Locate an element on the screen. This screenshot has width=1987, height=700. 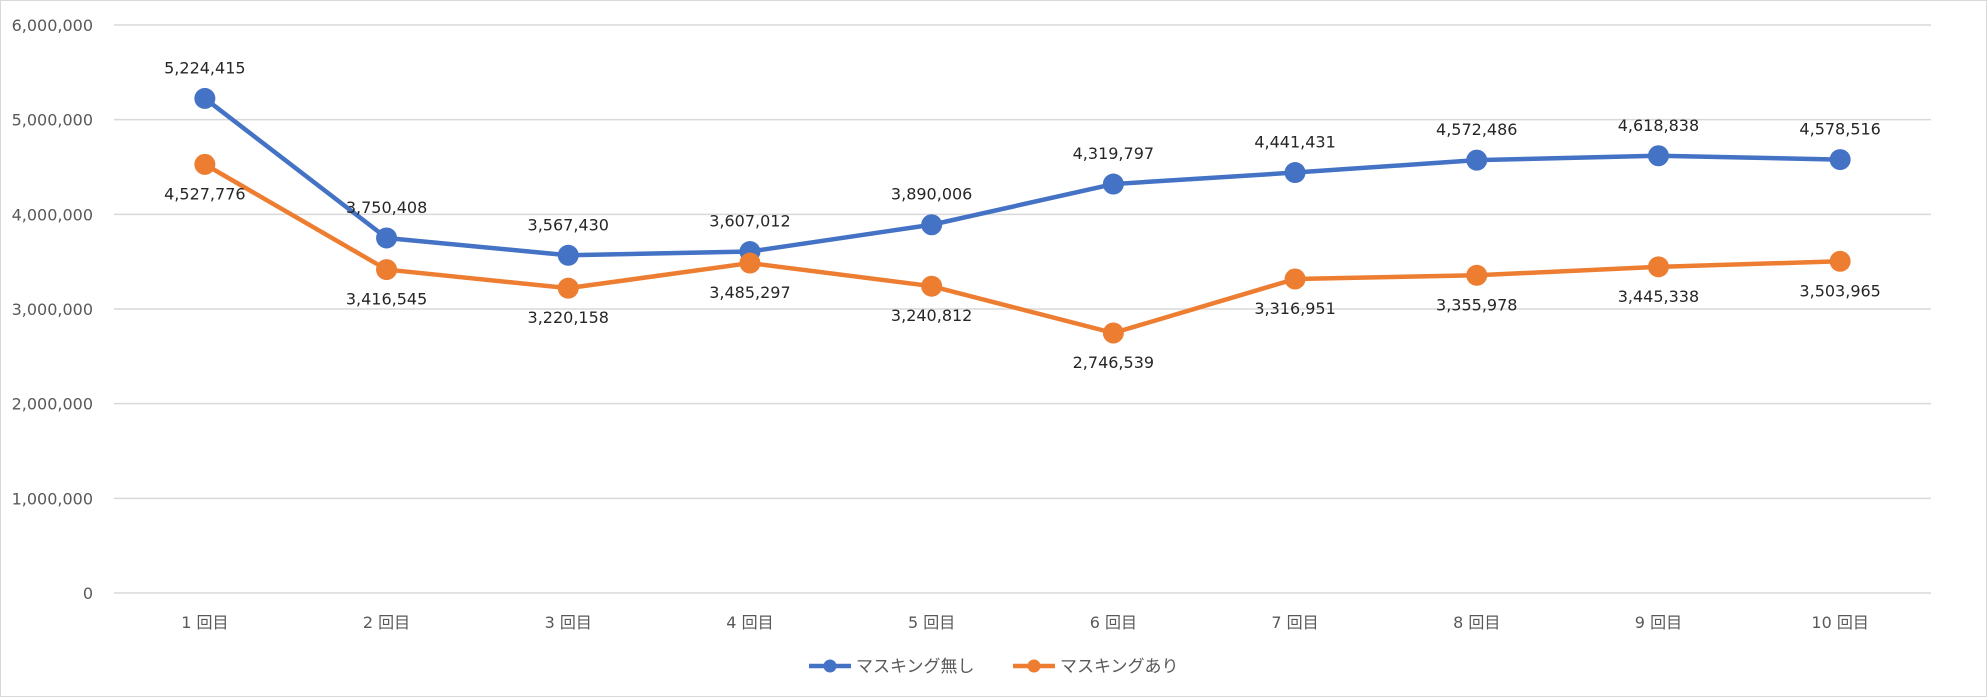
x-tick-label: 3 回目 is located at coordinates (568, 622).